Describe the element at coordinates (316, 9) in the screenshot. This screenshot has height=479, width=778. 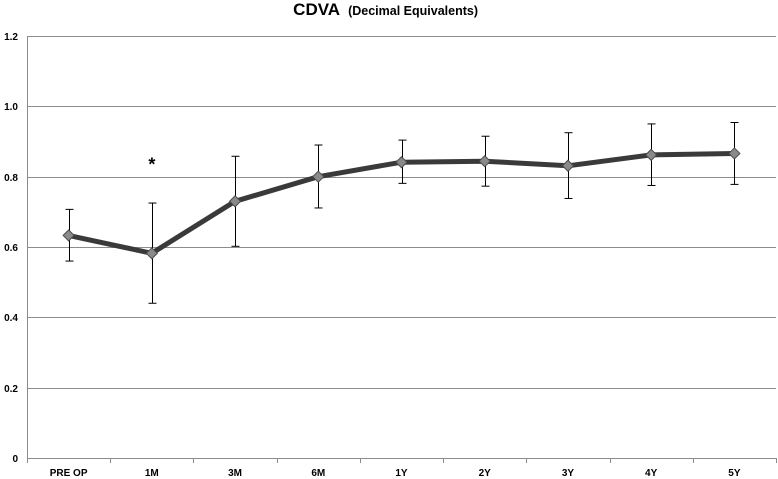
I see `chart-title-main: CDVA` at that location.